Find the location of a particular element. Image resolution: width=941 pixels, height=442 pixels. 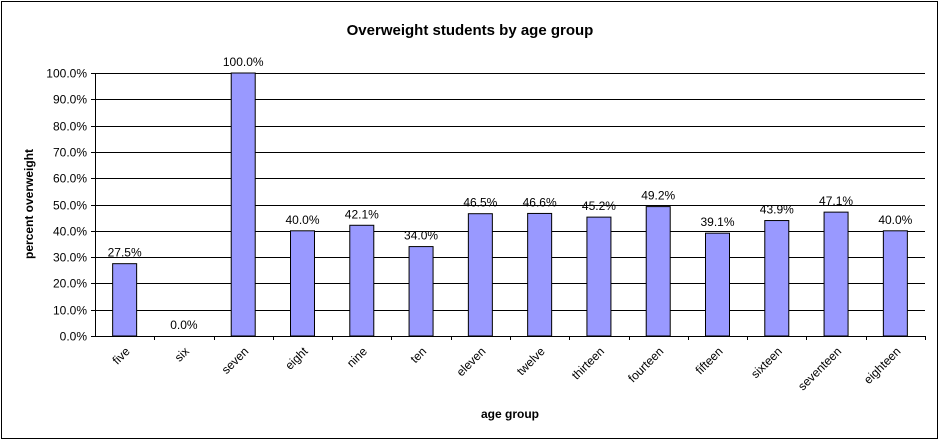

y-tick-label: 50.0% is located at coordinates (70, 206).